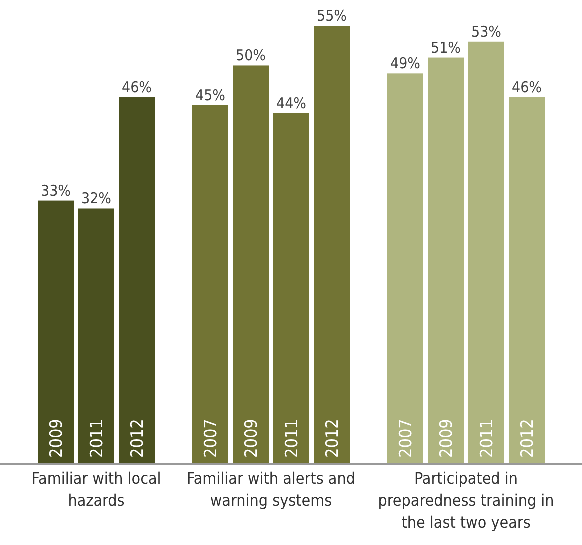  Describe the element at coordinates (466, 500) in the screenshot. I see `x-tick-label: Participated in preparedness training in the last two years` at that location.